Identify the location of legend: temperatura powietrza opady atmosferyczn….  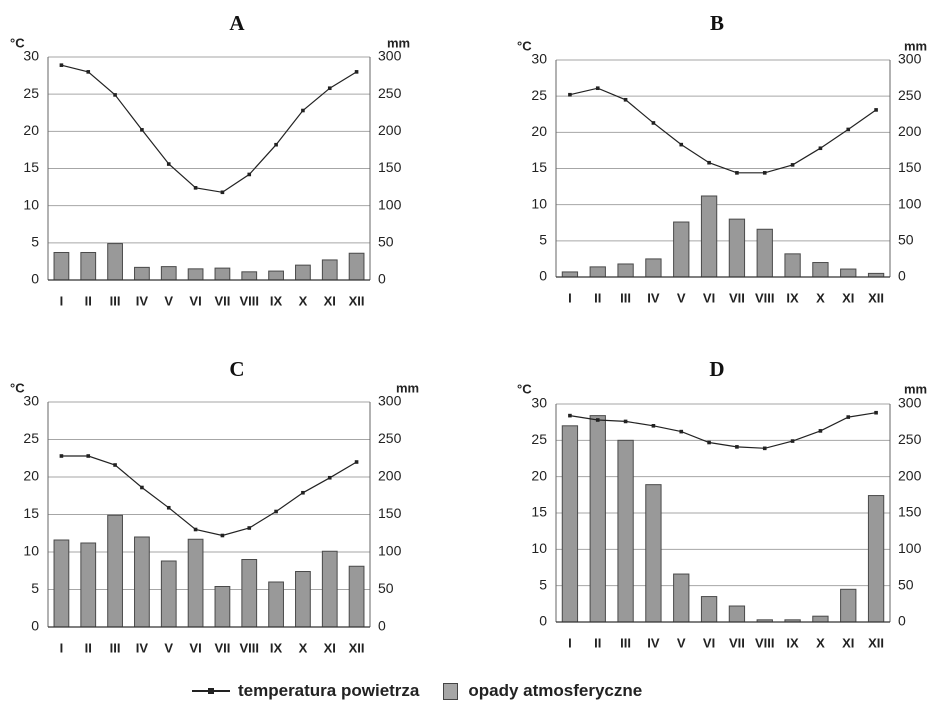
(417, 691).